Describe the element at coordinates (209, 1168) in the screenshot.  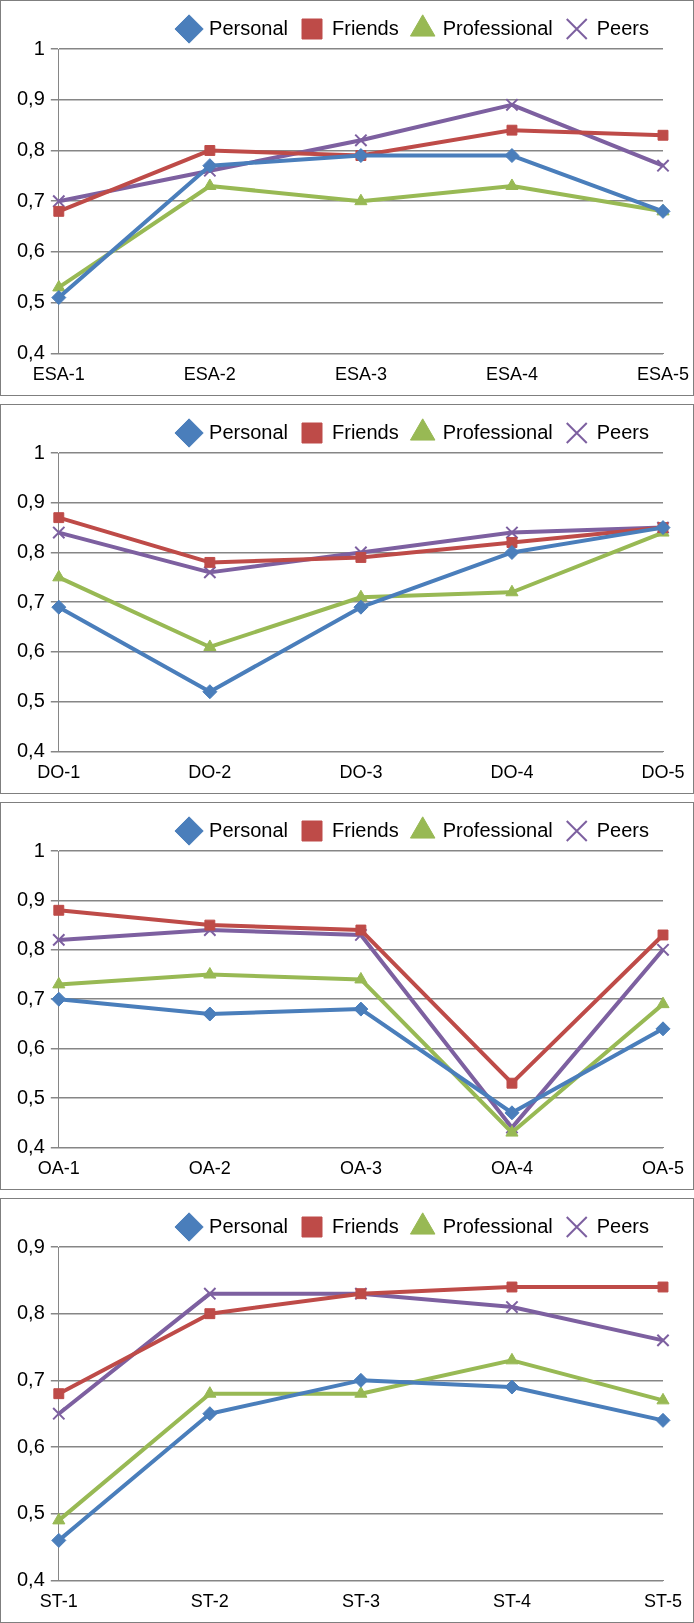
I see `x-tick-label: OA-2` at that location.